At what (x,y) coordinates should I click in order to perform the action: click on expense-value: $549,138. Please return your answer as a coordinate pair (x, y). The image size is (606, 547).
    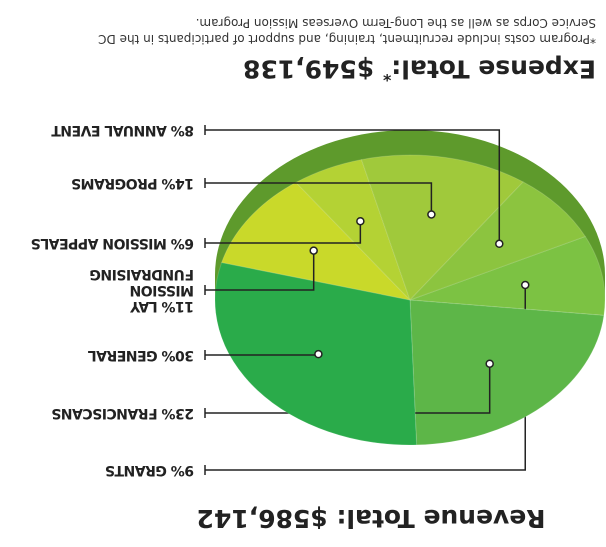
    Looking at the image, I should click on (308, 69).